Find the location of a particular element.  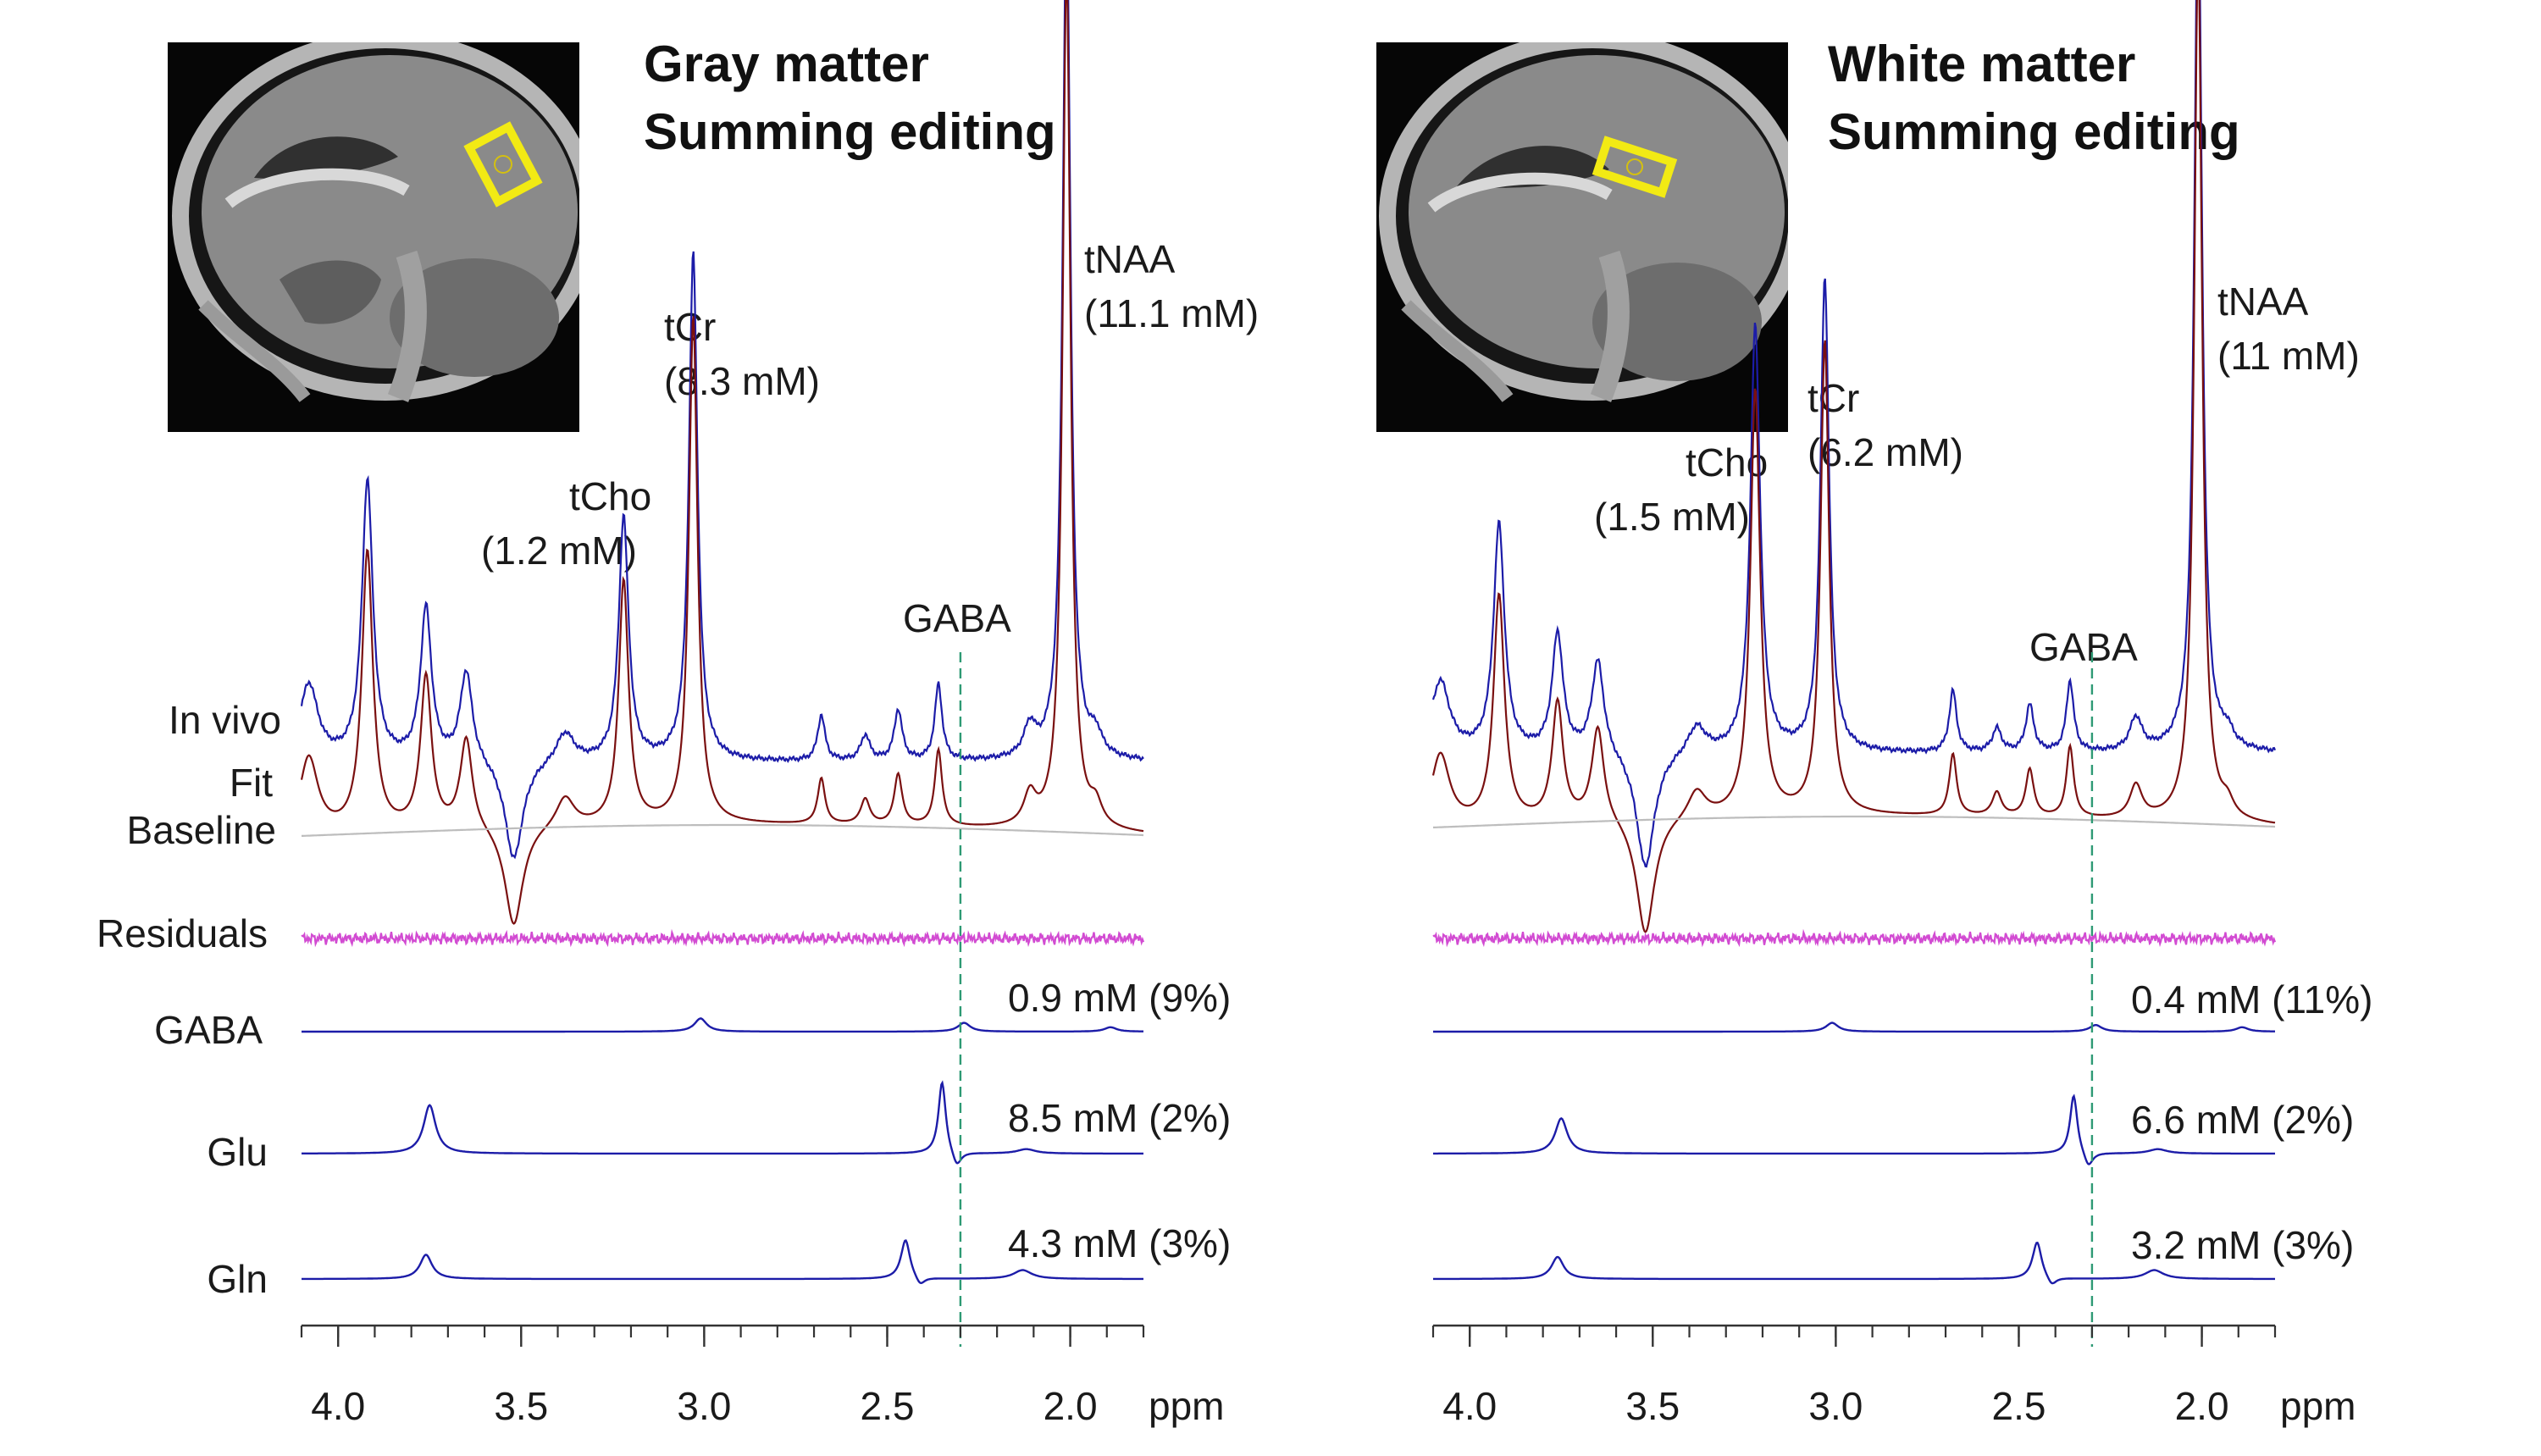

trace-label-glu: Glu is located at coordinates (237, 1152).